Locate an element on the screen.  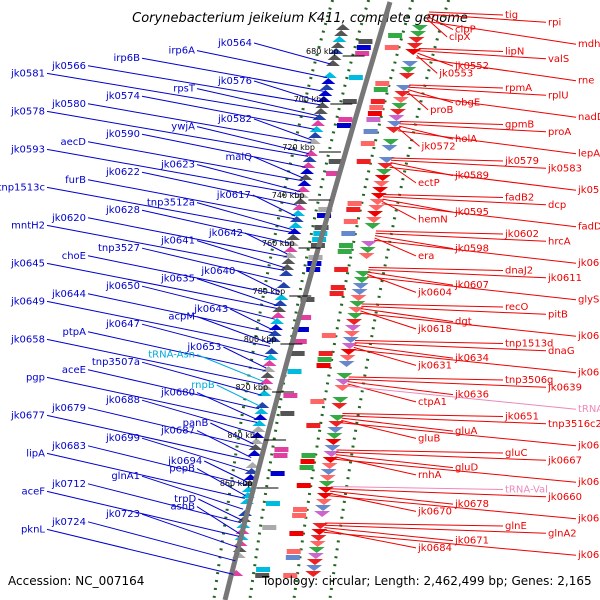
forward-gene-label: jk0566 is located at coordinates (68, 66).